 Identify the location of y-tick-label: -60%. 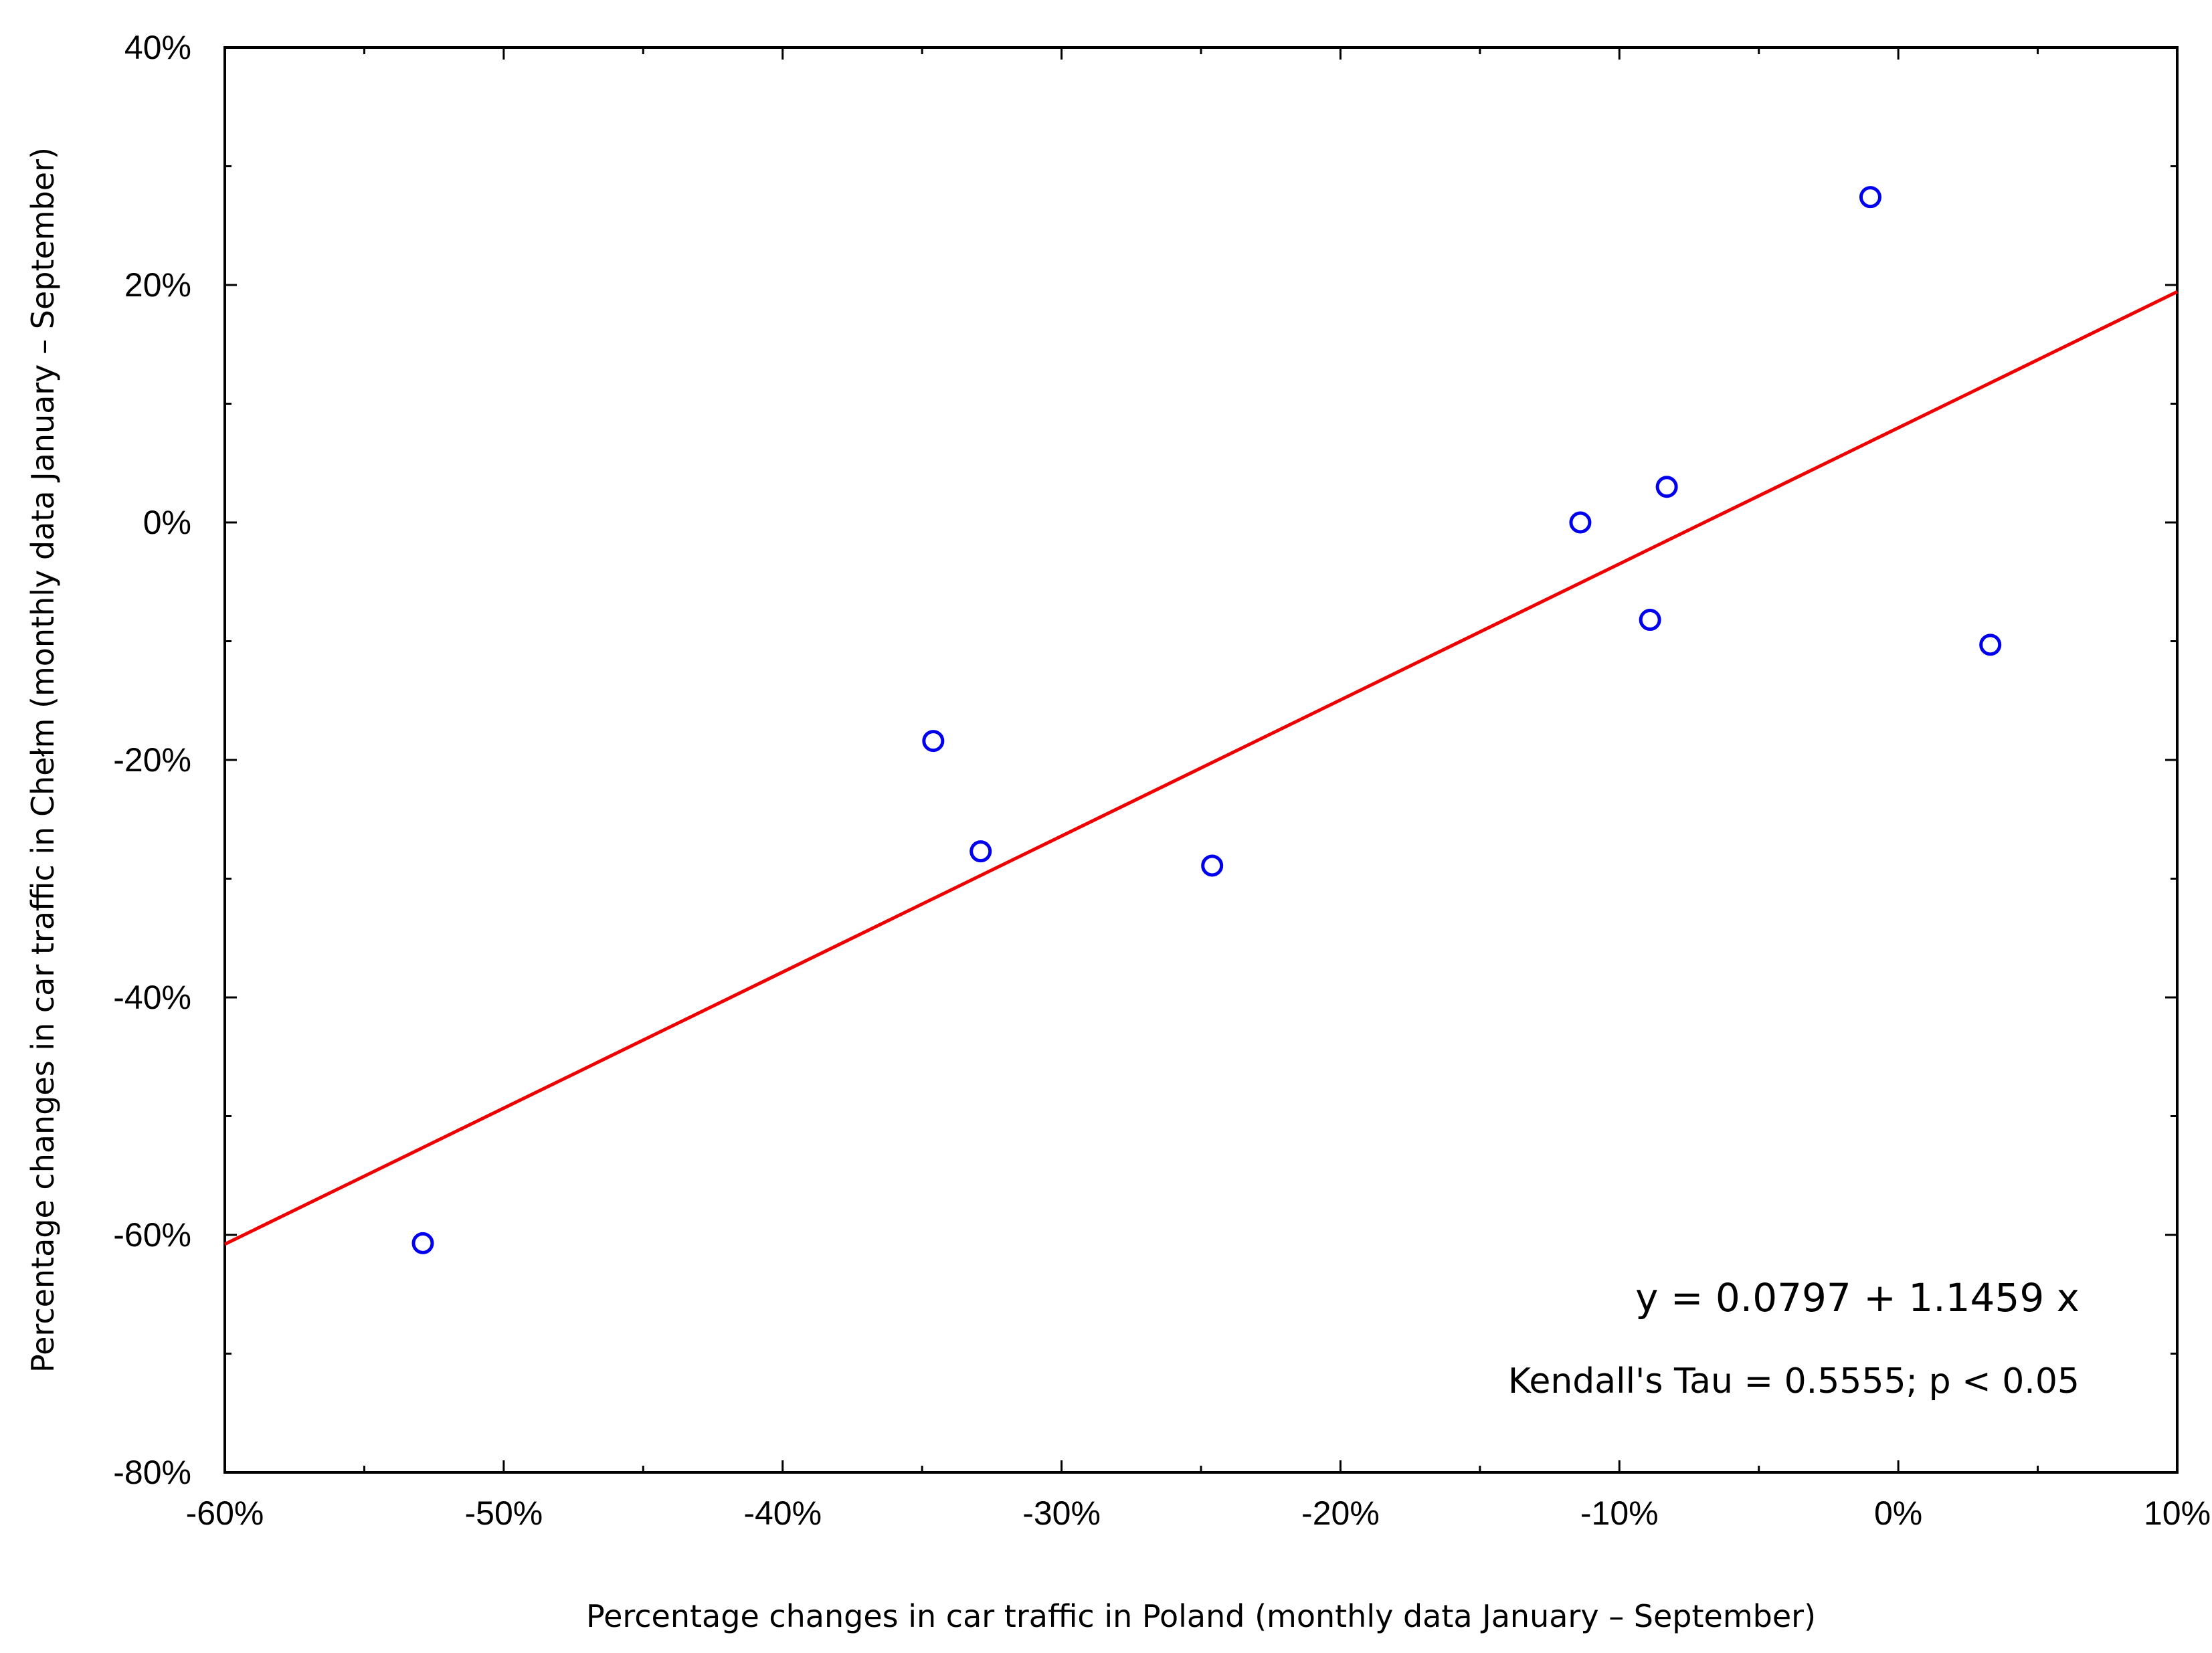
(152, 1235).